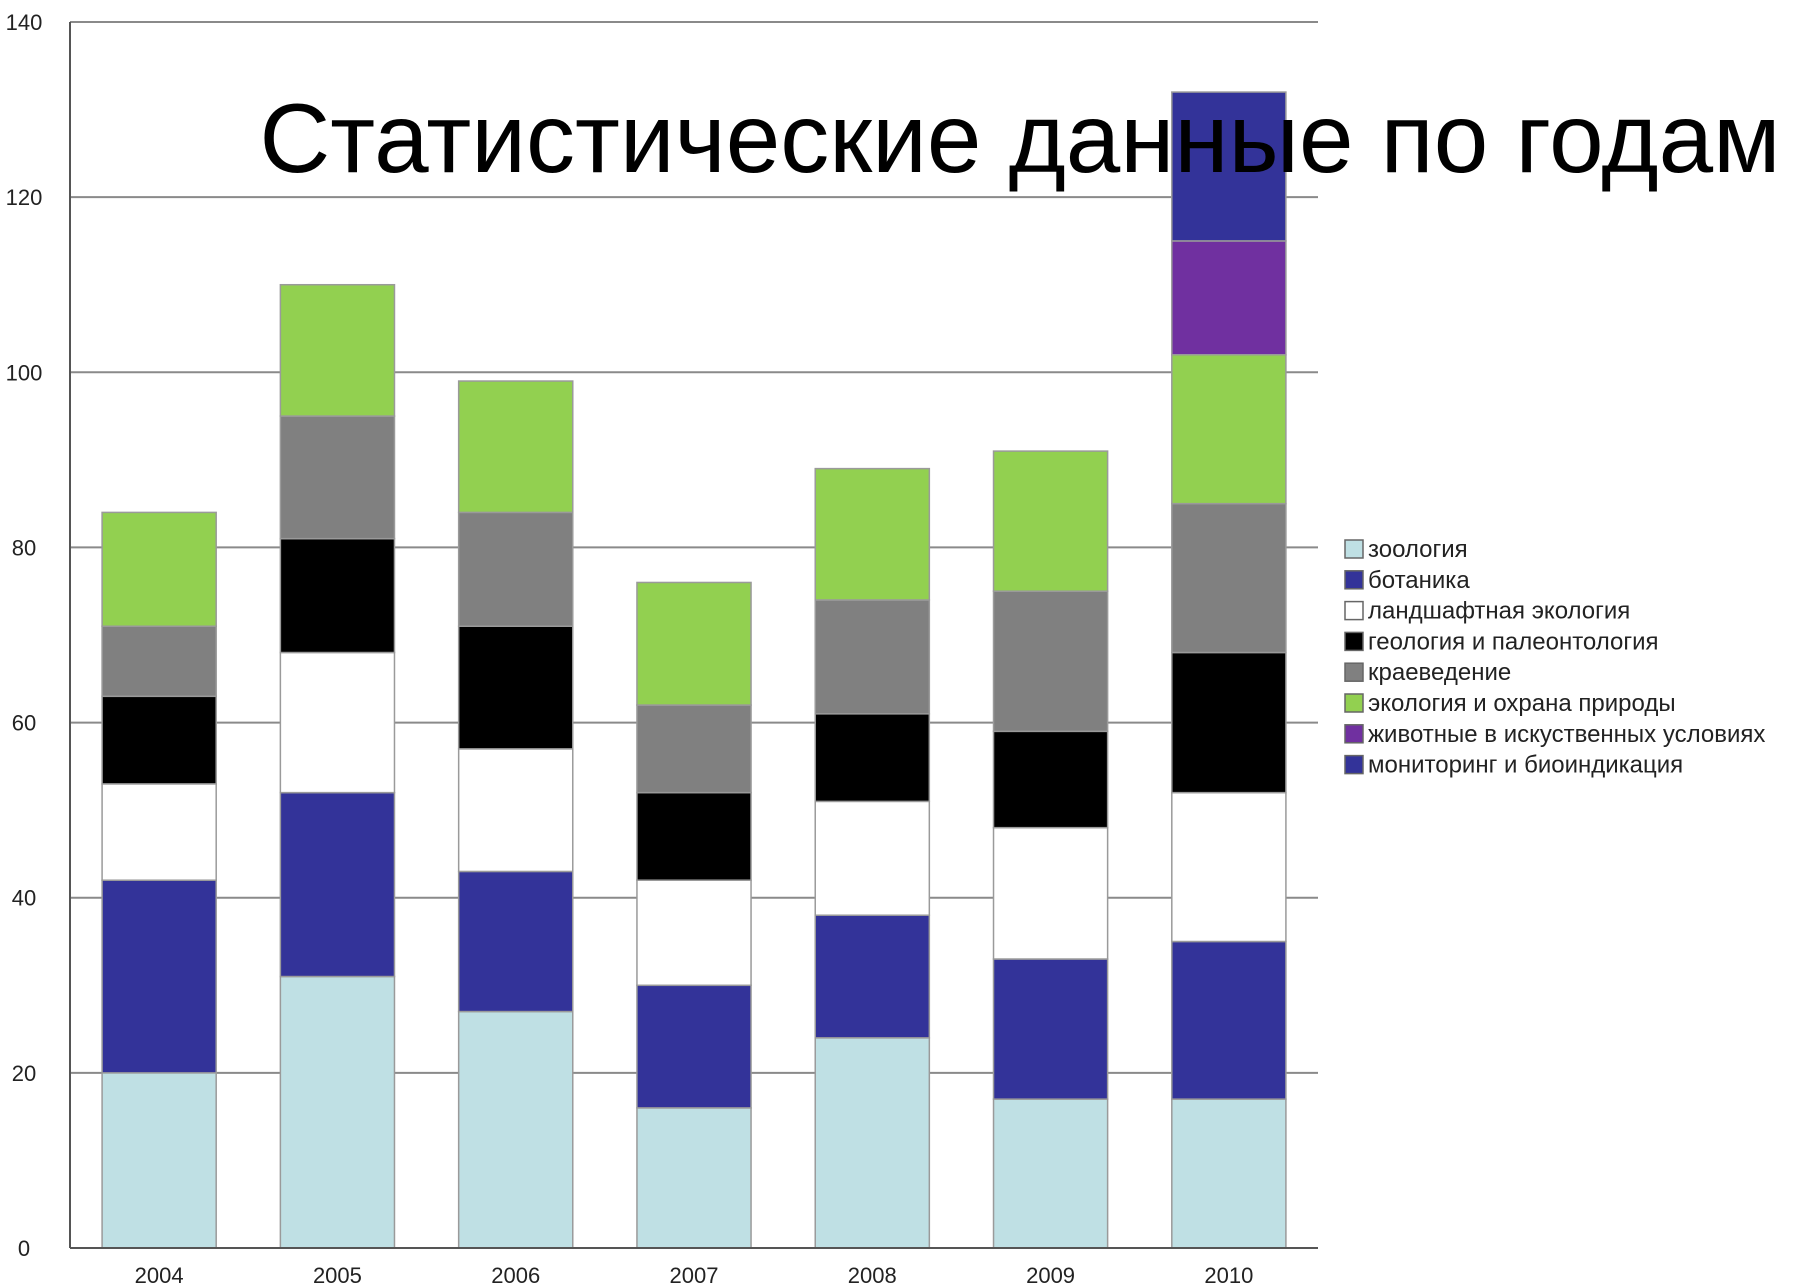 The width and height of the screenshot is (1814, 1287). I want to click on y-tick-labels: 0 20 40 60 80 100 120 140, so click(24, 635).